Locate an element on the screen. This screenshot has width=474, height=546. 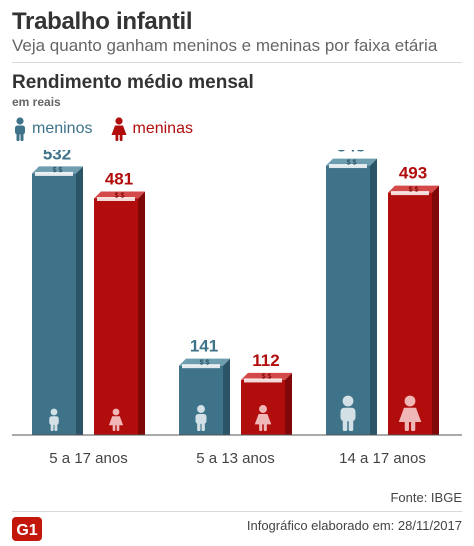
money-symbol-boys-2: $ $ is located at coordinates (205, 362).